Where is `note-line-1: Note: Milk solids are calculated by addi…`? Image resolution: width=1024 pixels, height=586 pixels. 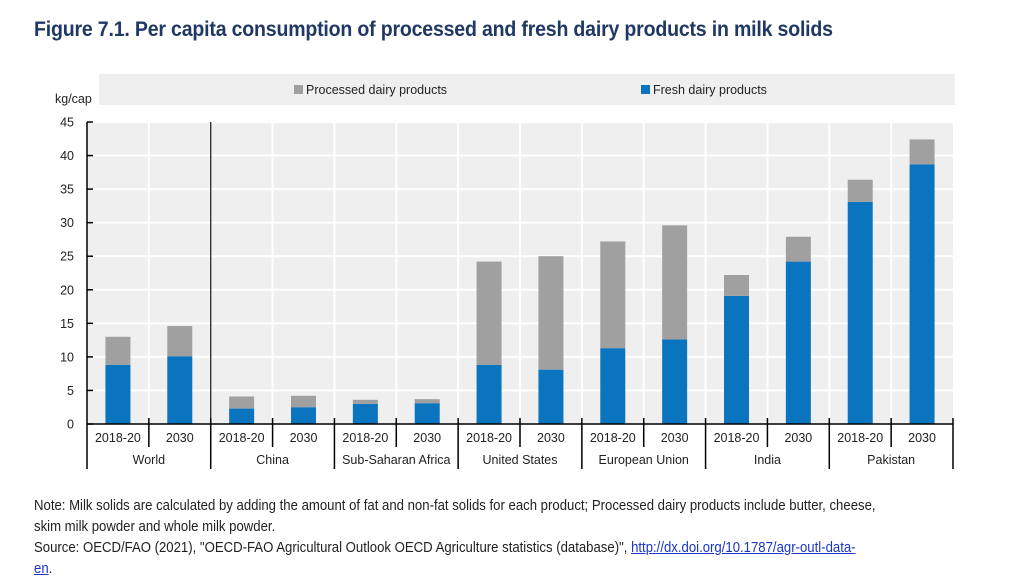 note-line-1: Note: Milk solids are calculated by addi… is located at coordinates (455, 506).